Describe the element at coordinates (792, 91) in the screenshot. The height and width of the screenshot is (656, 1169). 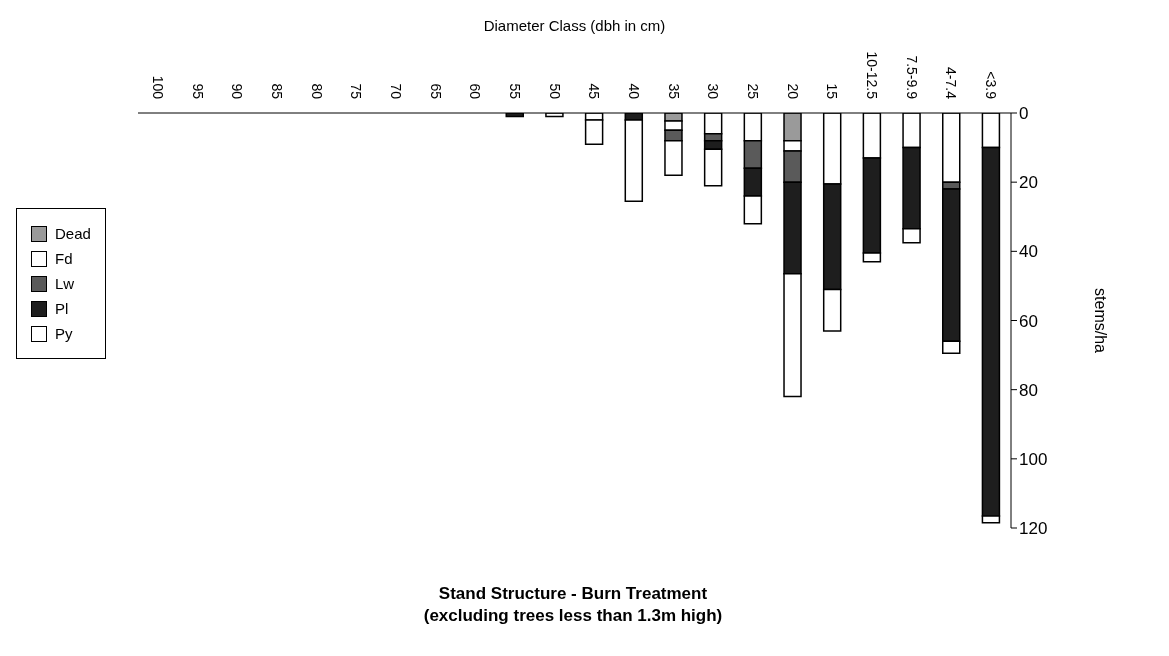
I see `x-tick-label: 20` at that location.